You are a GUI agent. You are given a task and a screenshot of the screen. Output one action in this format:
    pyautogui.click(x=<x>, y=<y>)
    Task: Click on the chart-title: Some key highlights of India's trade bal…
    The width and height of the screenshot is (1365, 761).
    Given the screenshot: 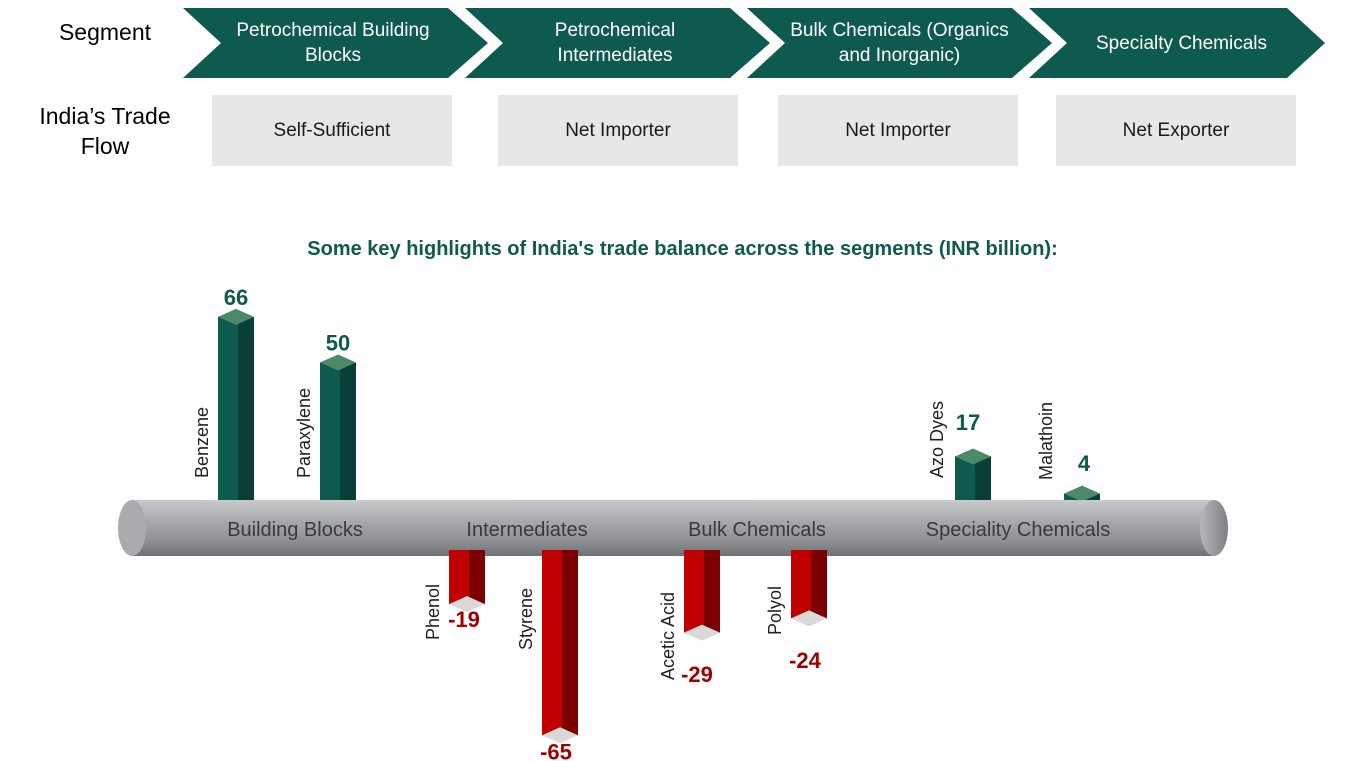 What is the action you would take?
    pyautogui.click(x=682, y=249)
    